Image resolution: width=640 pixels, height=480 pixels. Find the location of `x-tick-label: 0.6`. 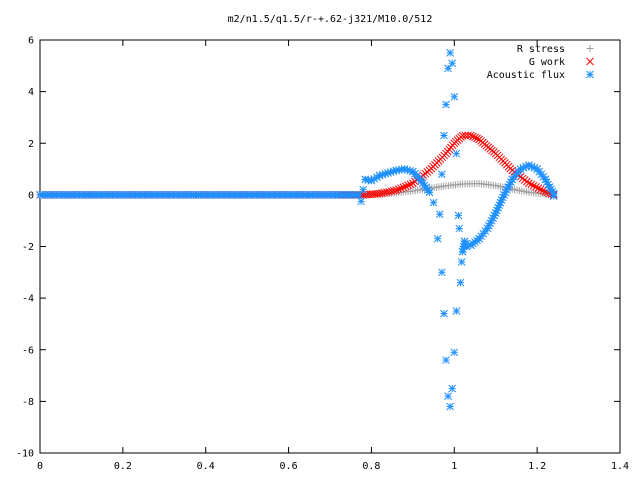

x-tick-label: 0.6 is located at coordinates (289, 466).